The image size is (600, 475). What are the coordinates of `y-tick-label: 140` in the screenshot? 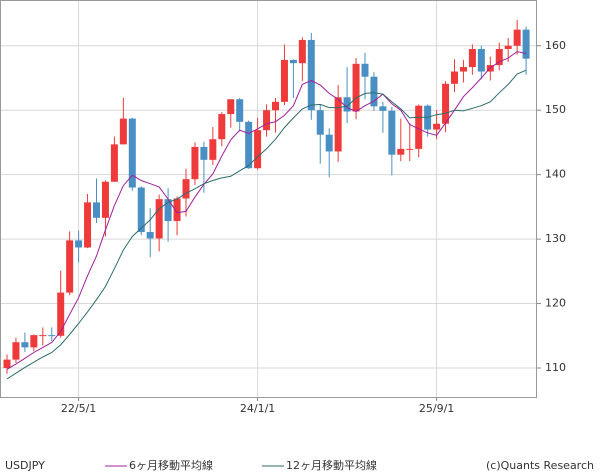 It's located at (555, 174).